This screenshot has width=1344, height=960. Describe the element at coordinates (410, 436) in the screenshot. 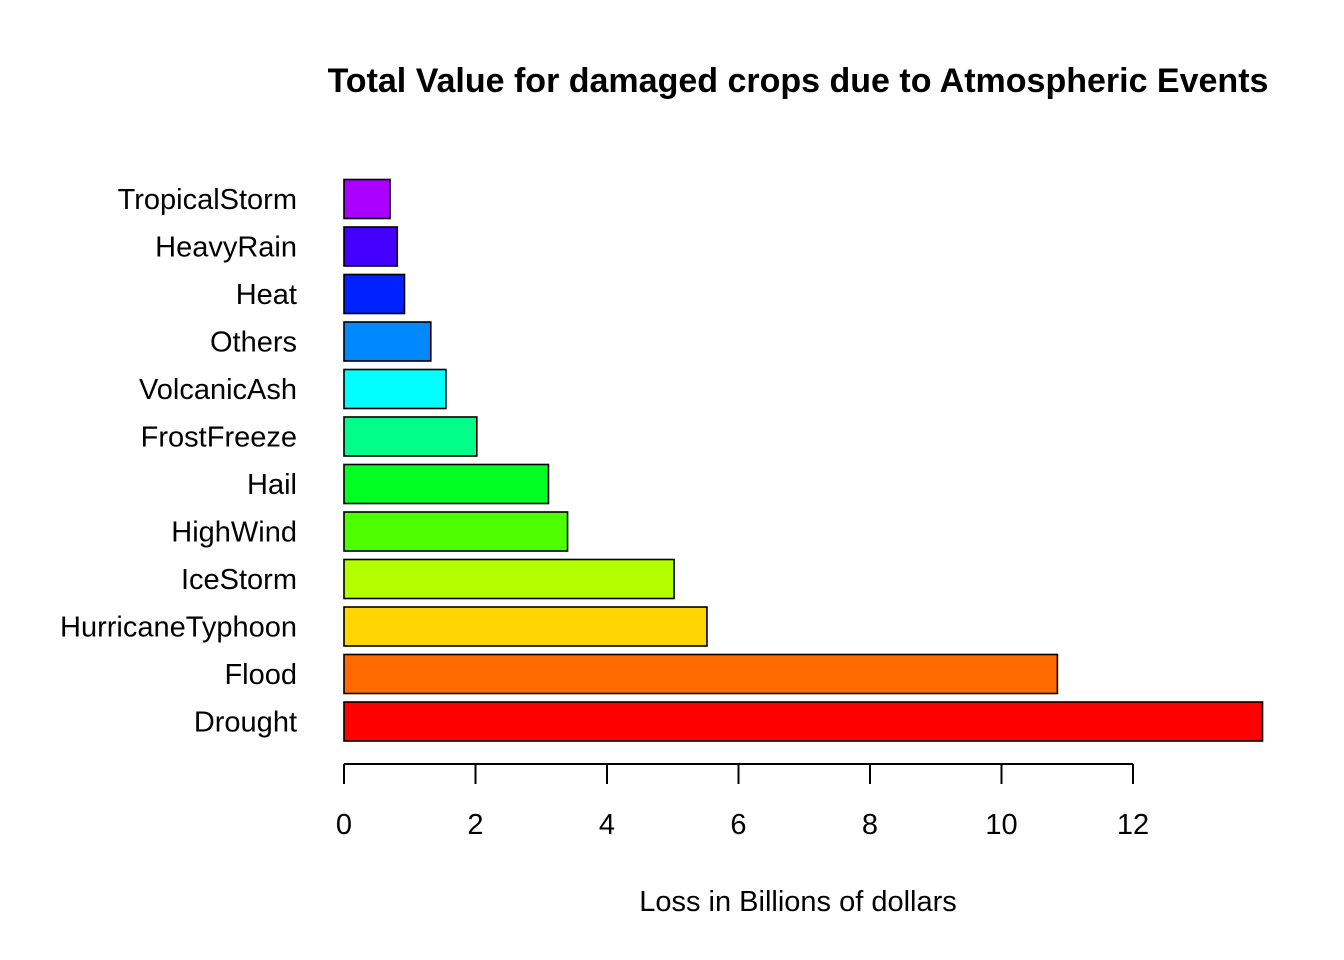

I see `bar-frost-freeze` at that location.